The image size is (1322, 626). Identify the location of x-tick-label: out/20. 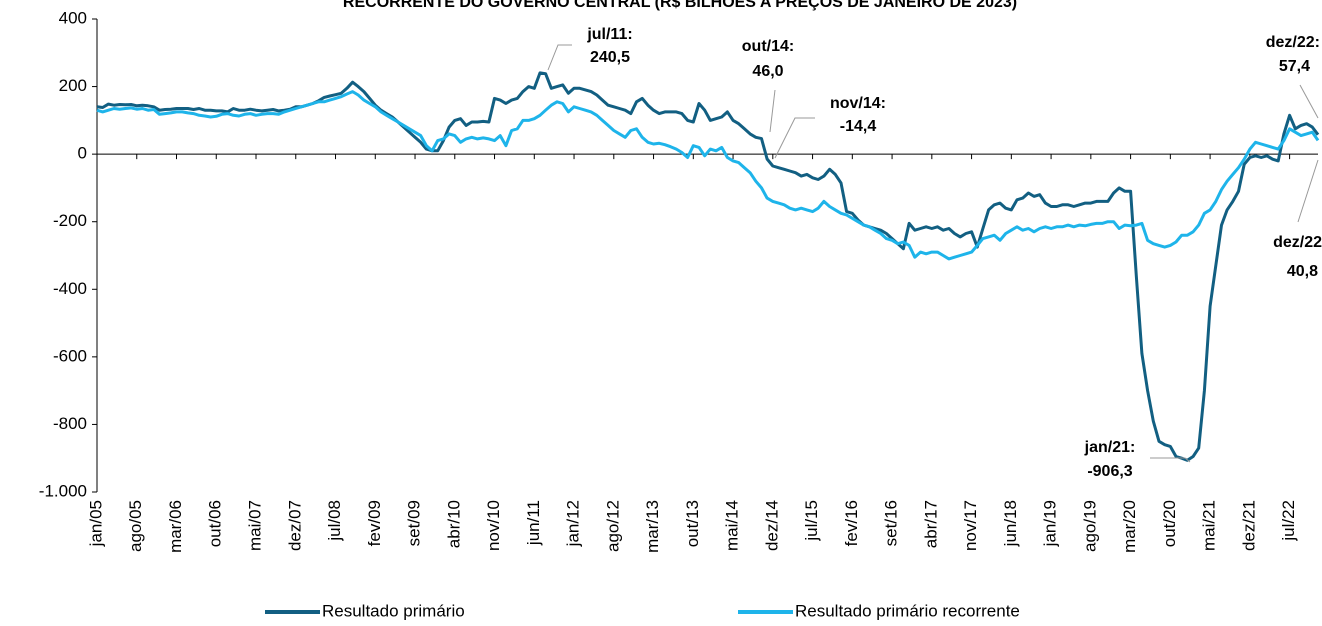
(1169, 523).